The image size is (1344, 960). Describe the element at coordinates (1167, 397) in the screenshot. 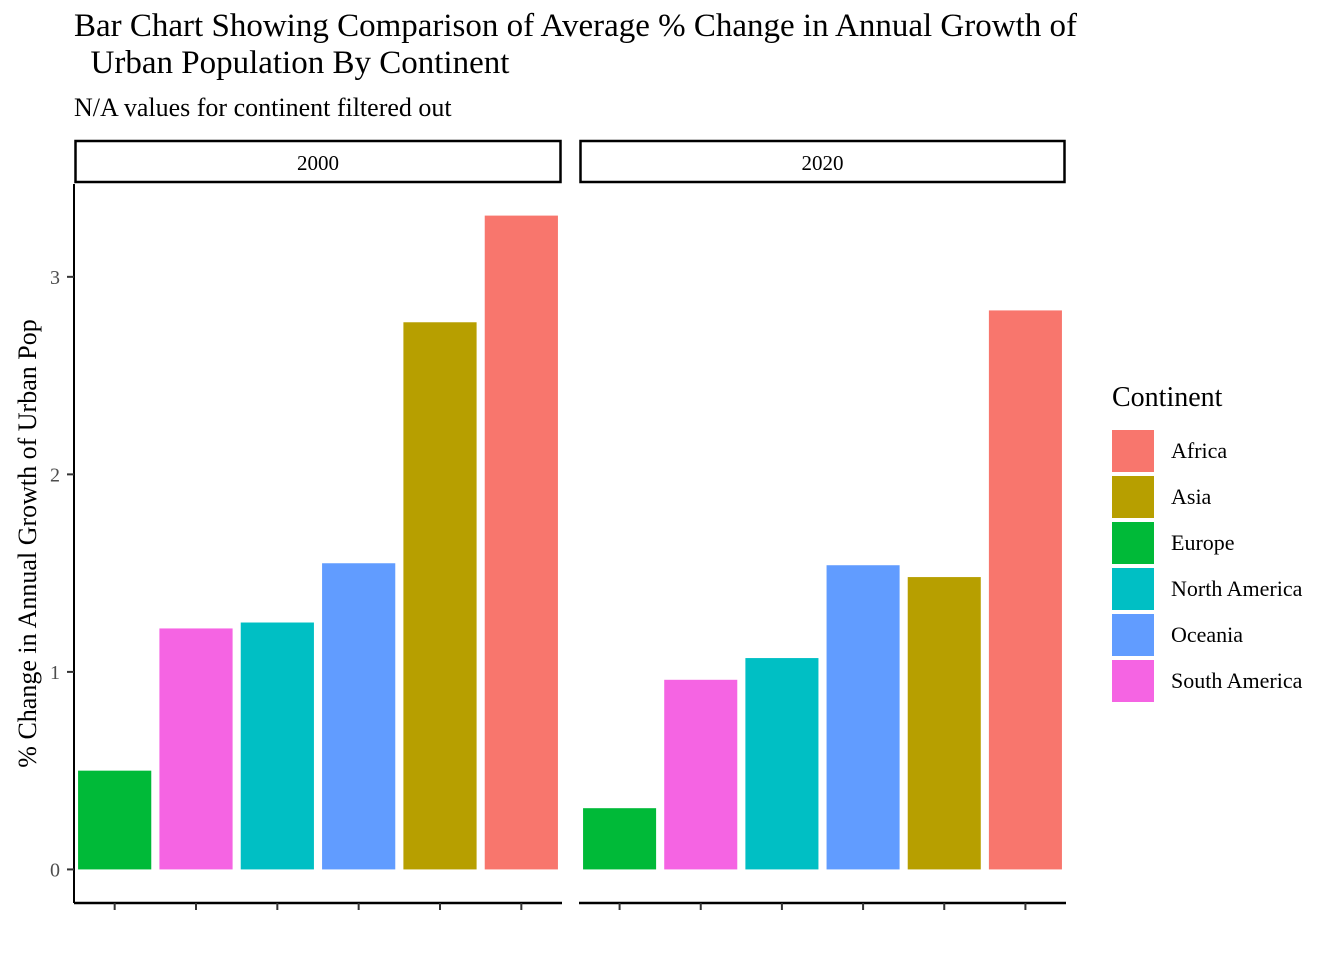

I see `legend-title: Continent` at that location.